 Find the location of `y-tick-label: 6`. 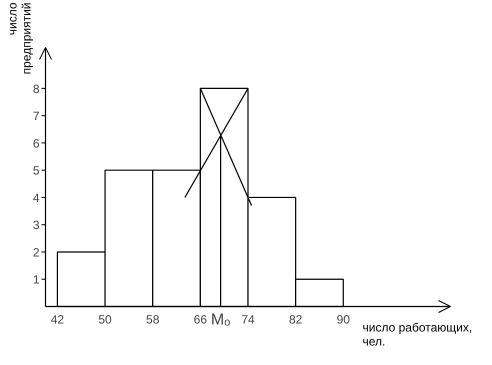

y-tick-label: 6 is located at coordinates (36, 143).